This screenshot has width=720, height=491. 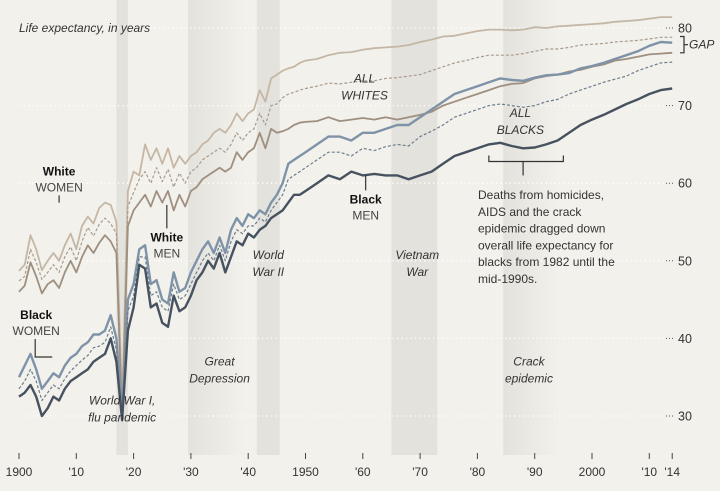 I want to click on x-tick-label: '80, so click(x=478, y=472).